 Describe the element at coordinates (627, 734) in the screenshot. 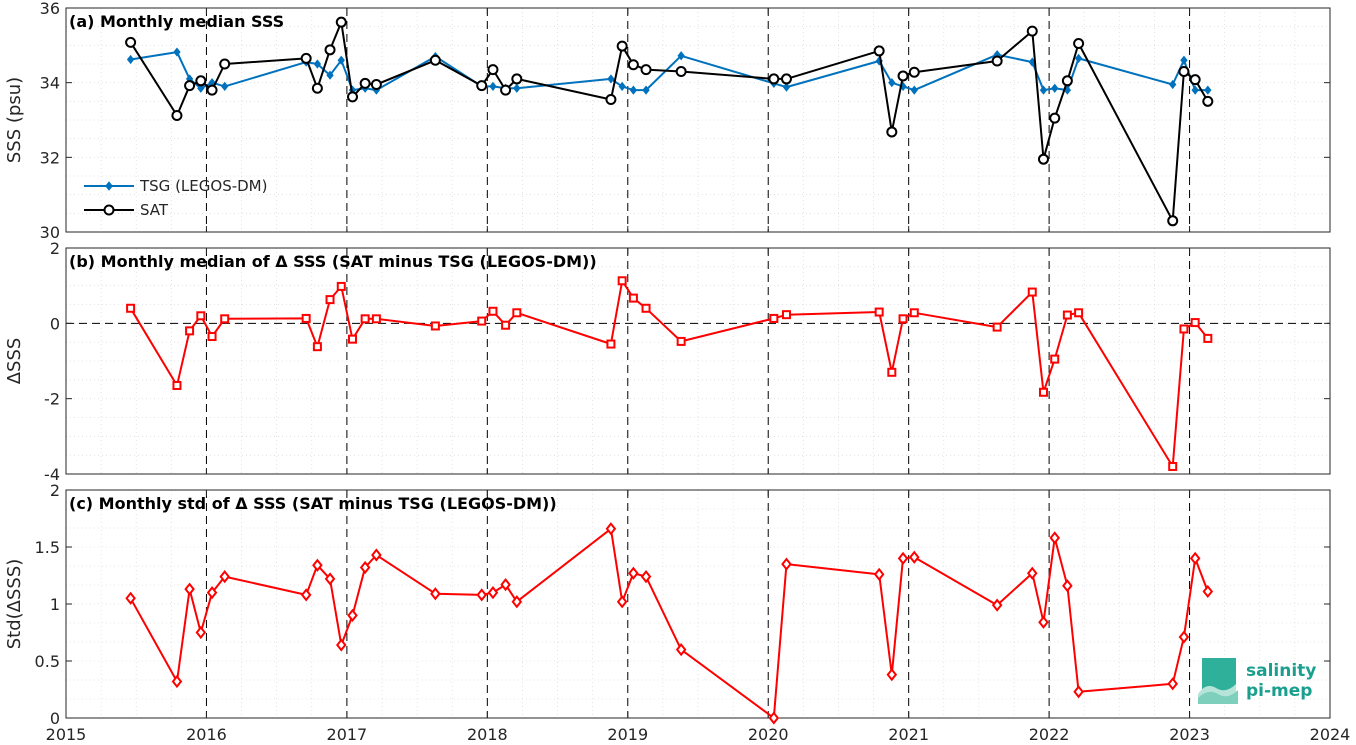

I see `x-tick-label: 2019` at that location.